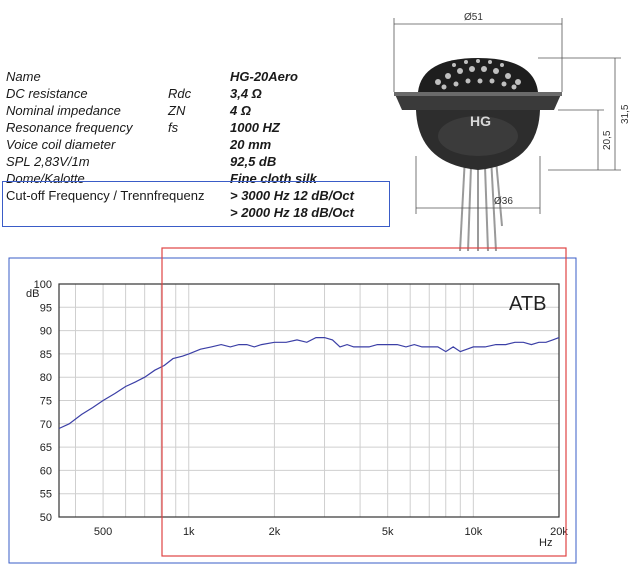  What do you see at coordinates (45, 178) in the screenshot?
I see `spec-label: Dome/Kalotte` at bounding box center [45, 178].